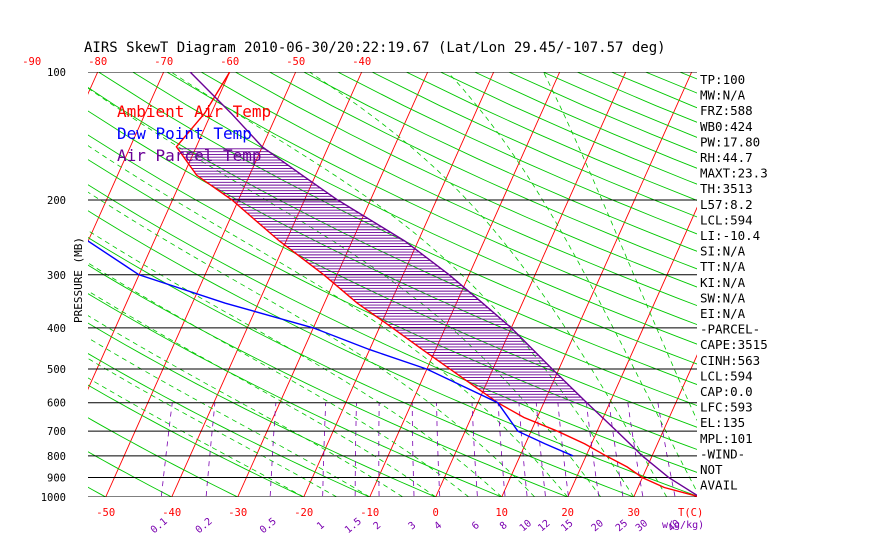  Describe the element at coordinates (53, 285) in the screenshot. I see `pressure-tick-labels: 100 200 300 400 500 600 700 800 900 1000` at that location.